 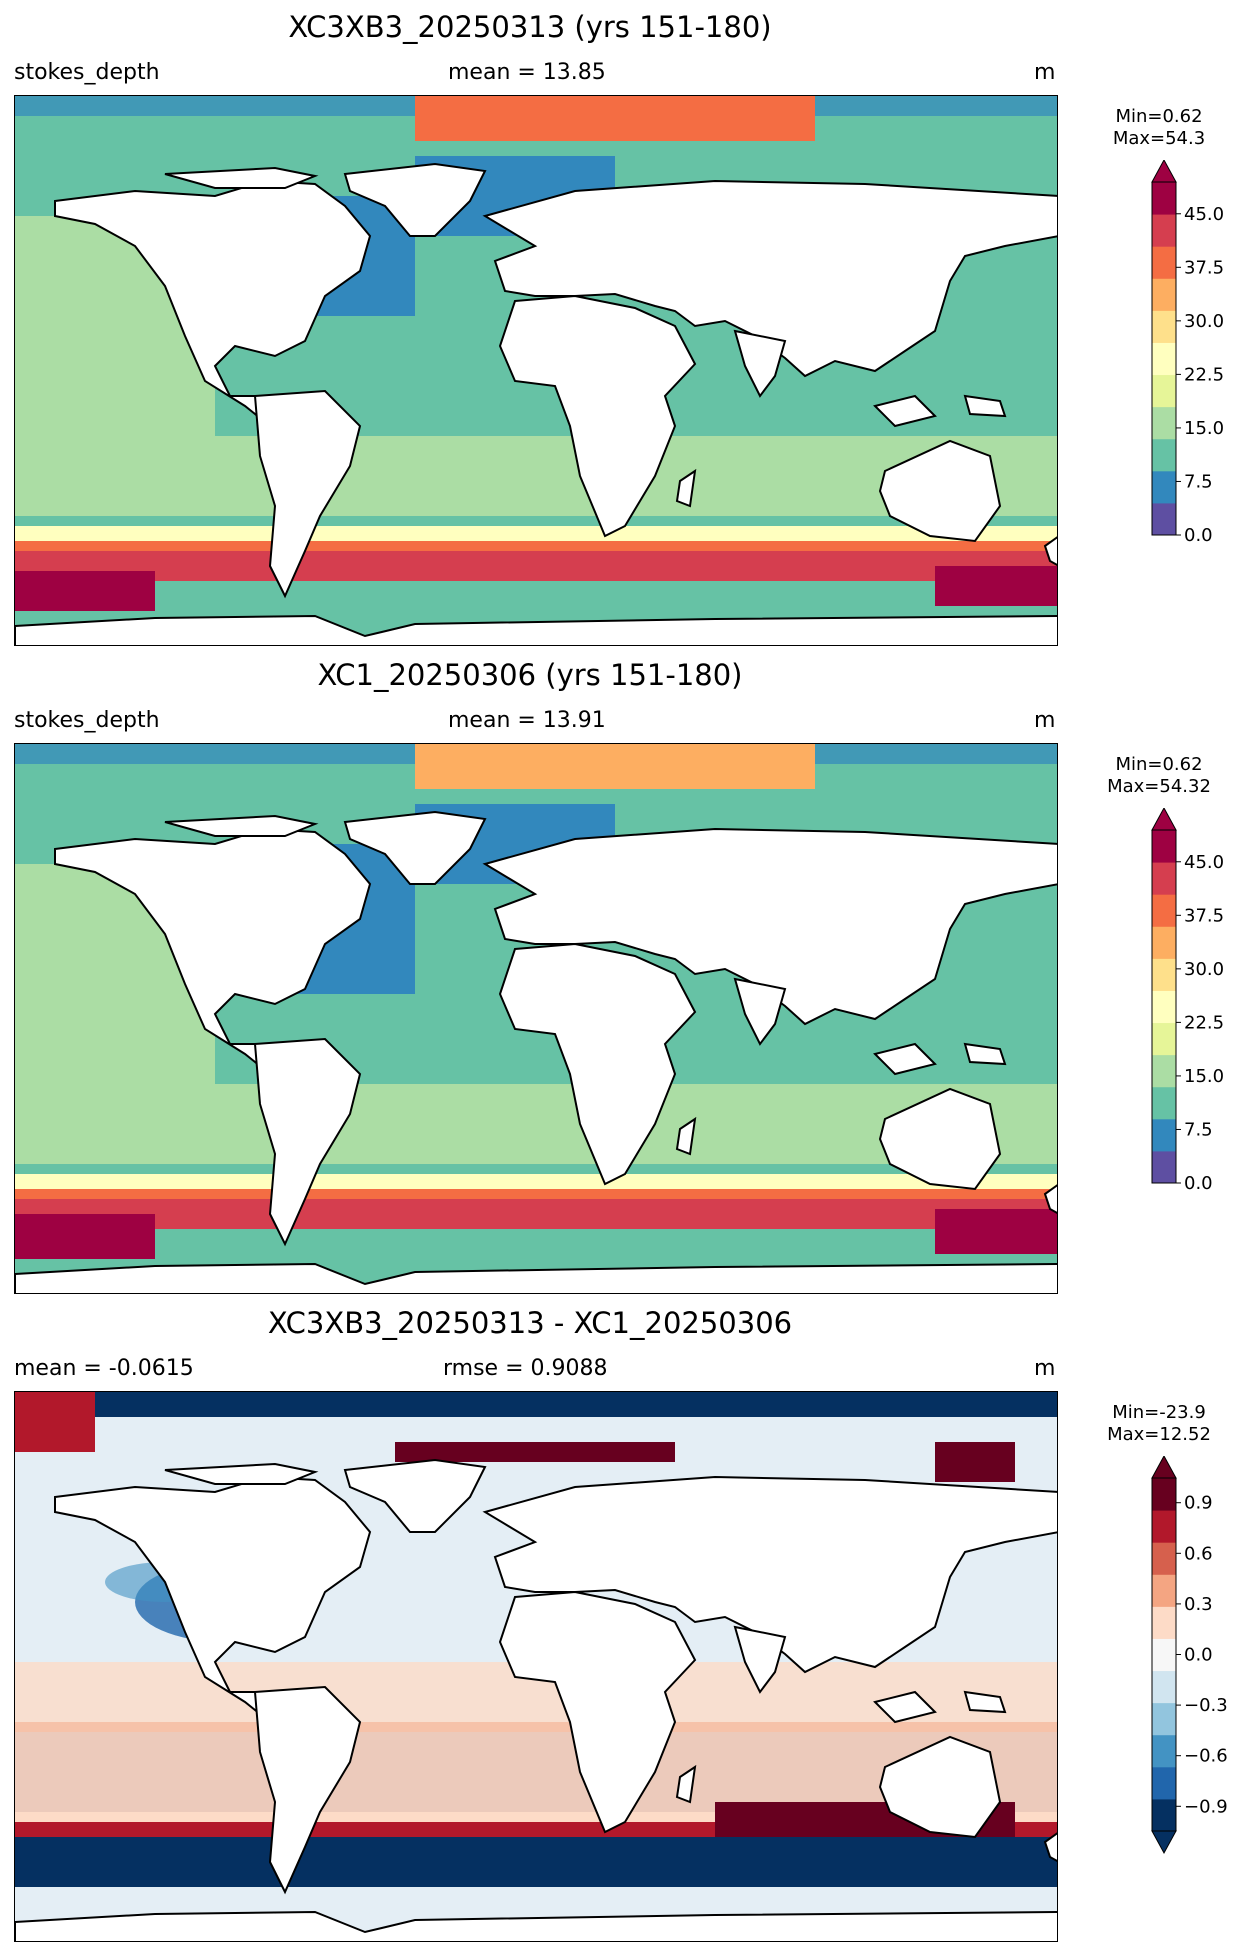 I want to click on colorbar: −0.9 −0.6 −0.3 0.0 0.3 0.6 0.9, so click(x=1189, y=1655).